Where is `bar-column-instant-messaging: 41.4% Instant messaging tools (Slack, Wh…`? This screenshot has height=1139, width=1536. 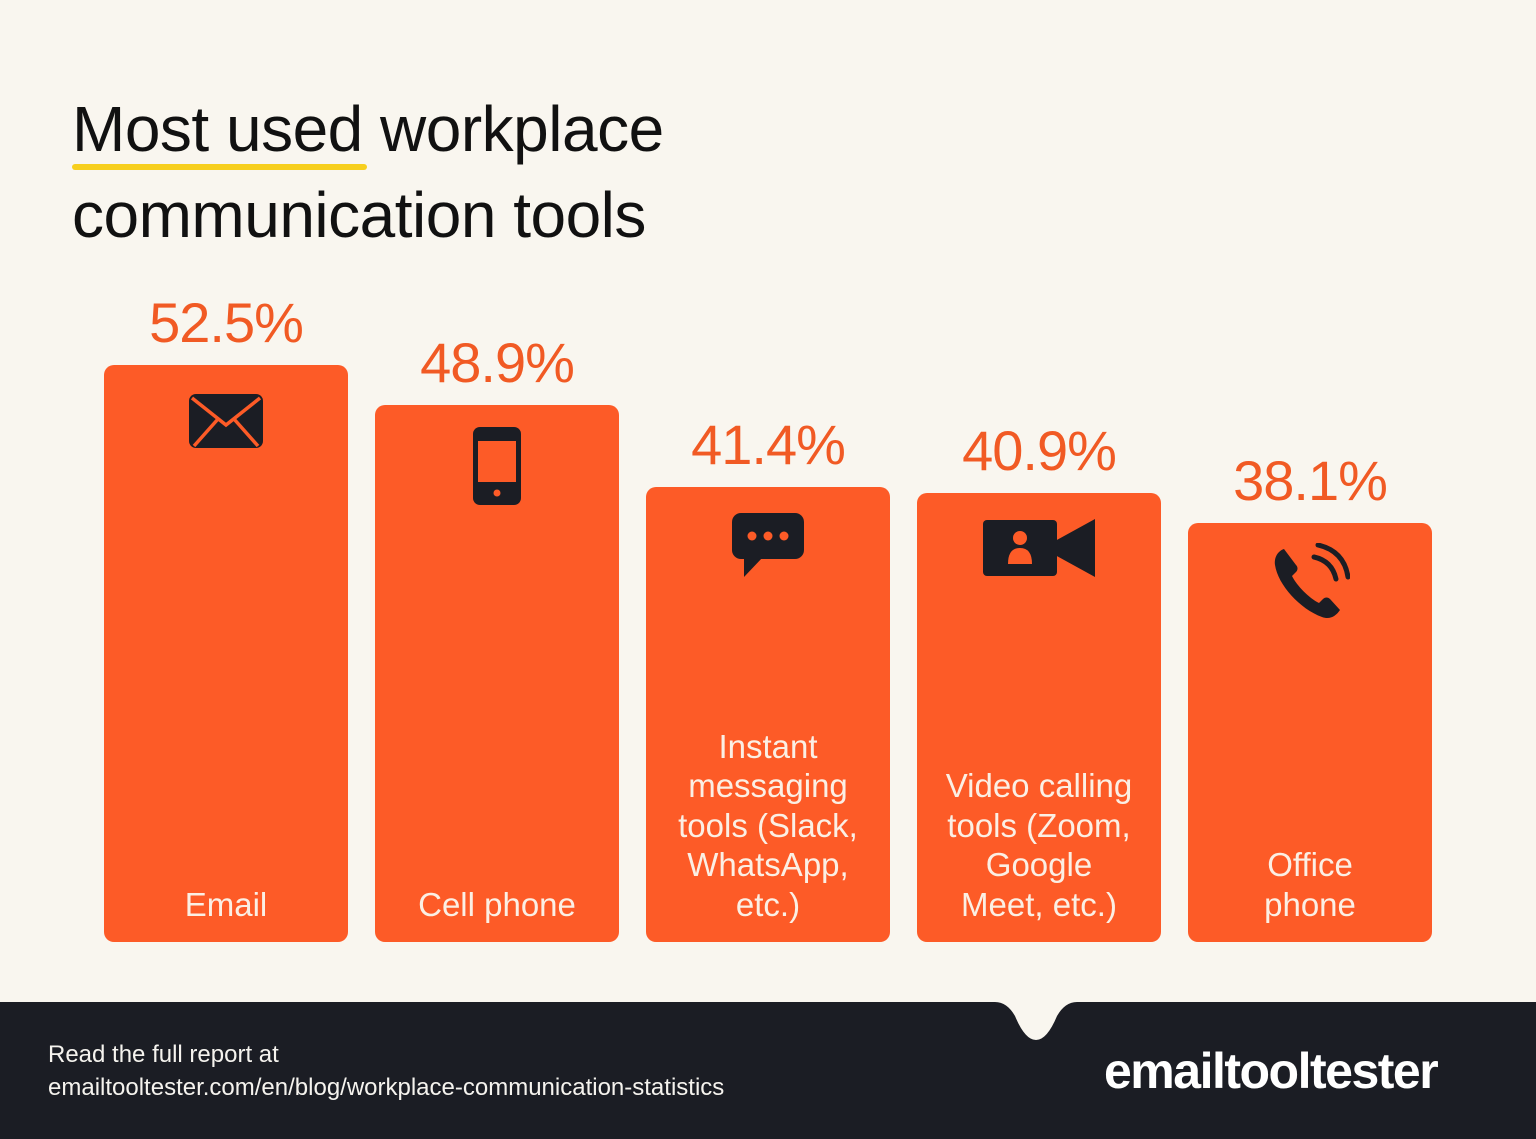 bar-column-instant-messaging: 41.4% Instant messaging tools (Slack, Wh… is located at coordinates (768, 677).